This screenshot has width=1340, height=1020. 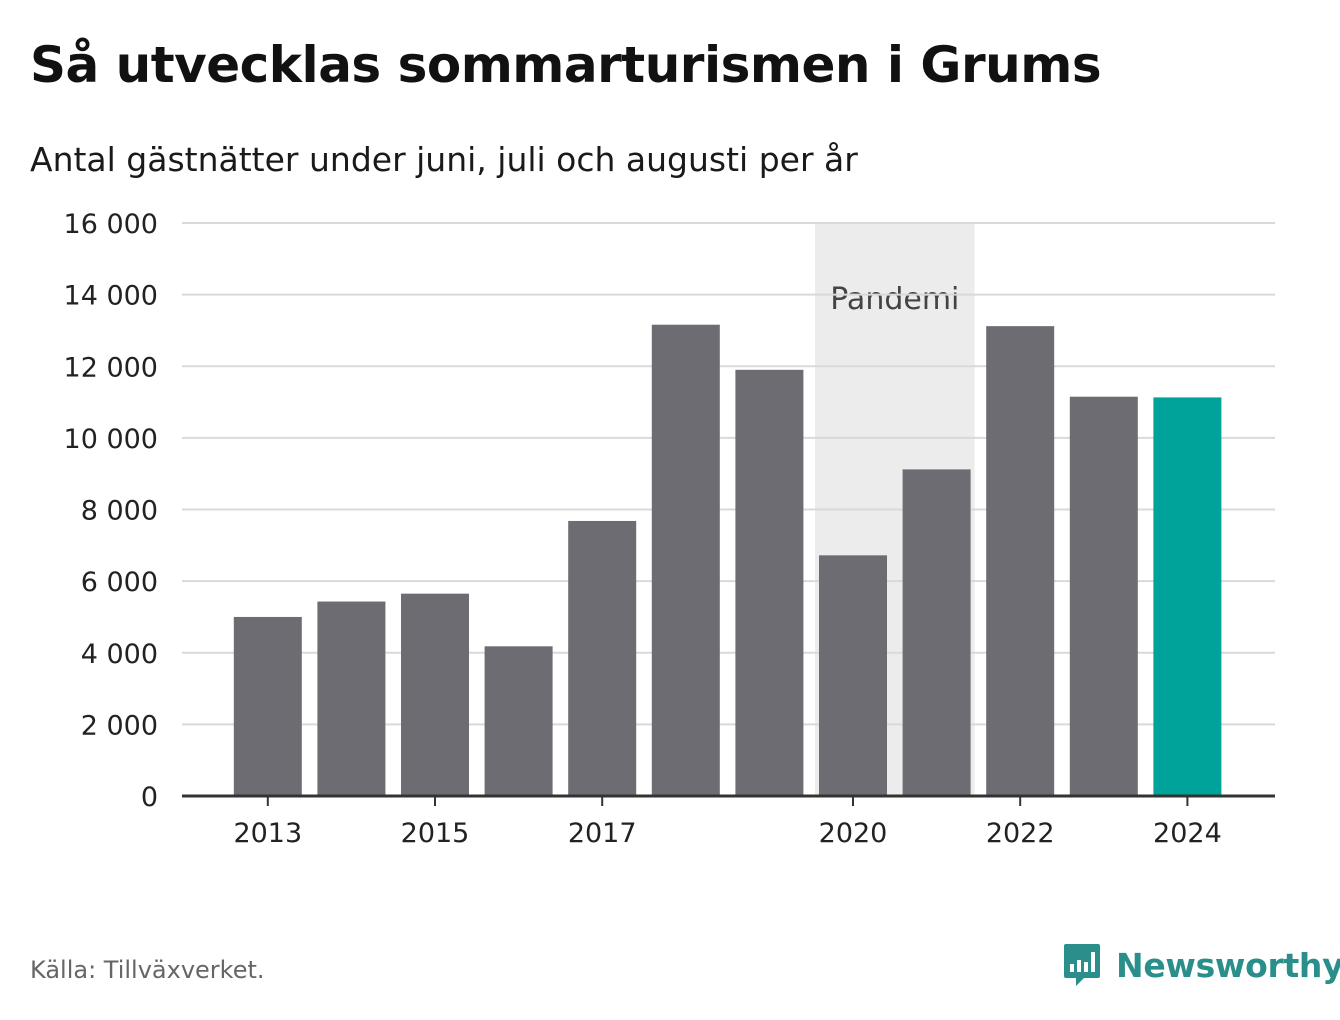 I want to click on bar-2022, so click(x=1020, y=561).